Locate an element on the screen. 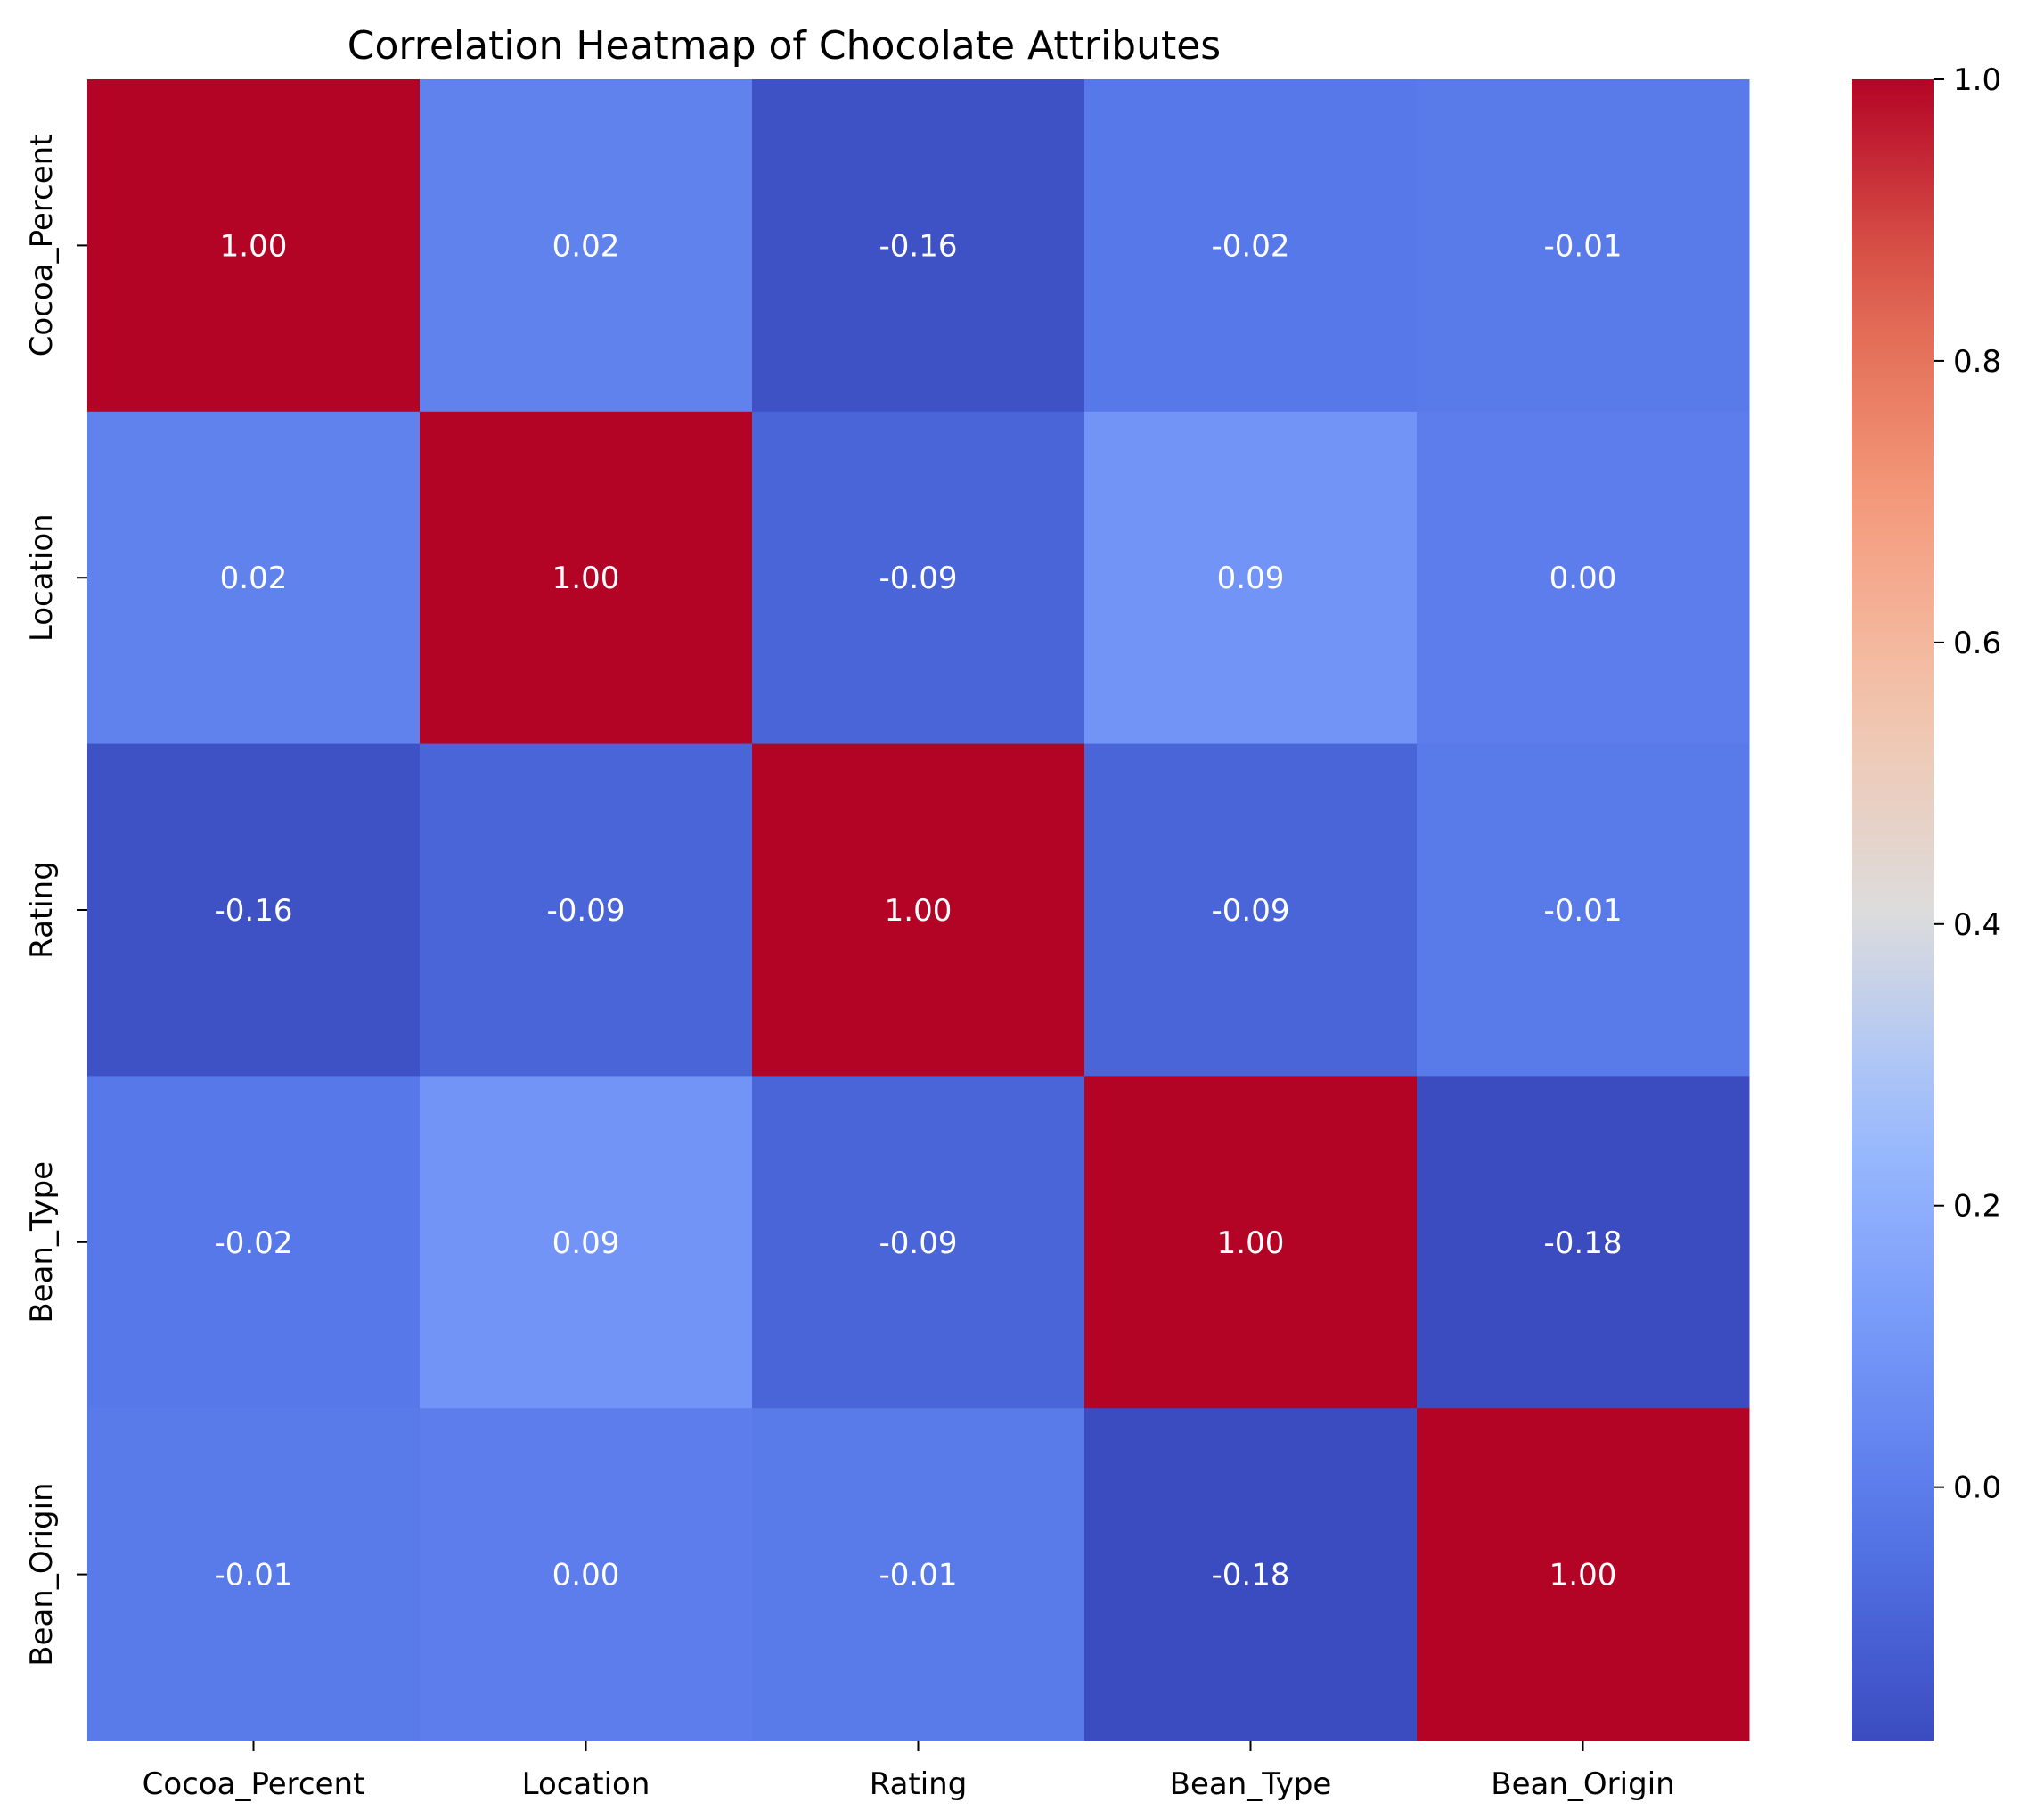 This screenshot has width=2044, height=1819. y-tick-label: Bean_Type is located at coordinates (42, 1242).